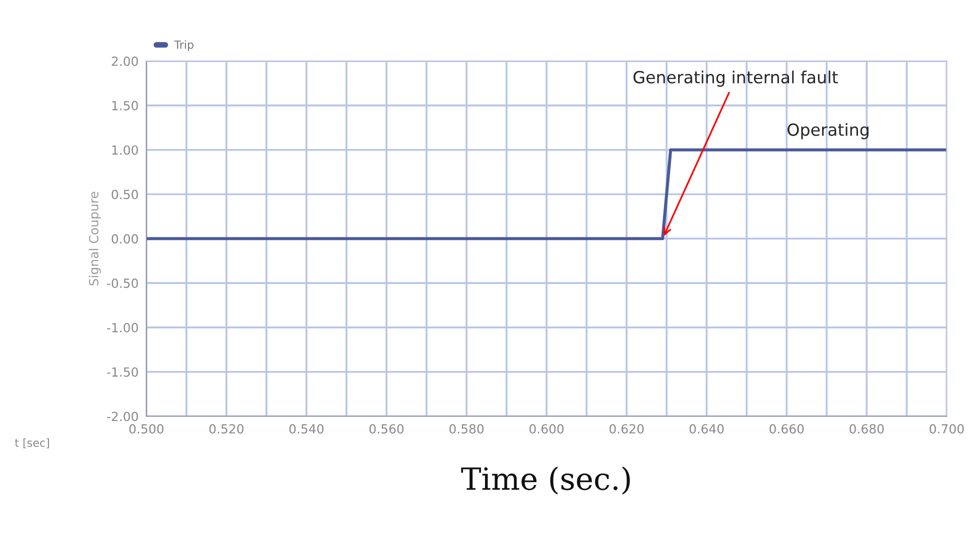 The height and width of the screenshot is (555, 976). Describe the element at coordinates (122, 283) in the screenshot. I see `y-tick-label: -0.50` at that location.